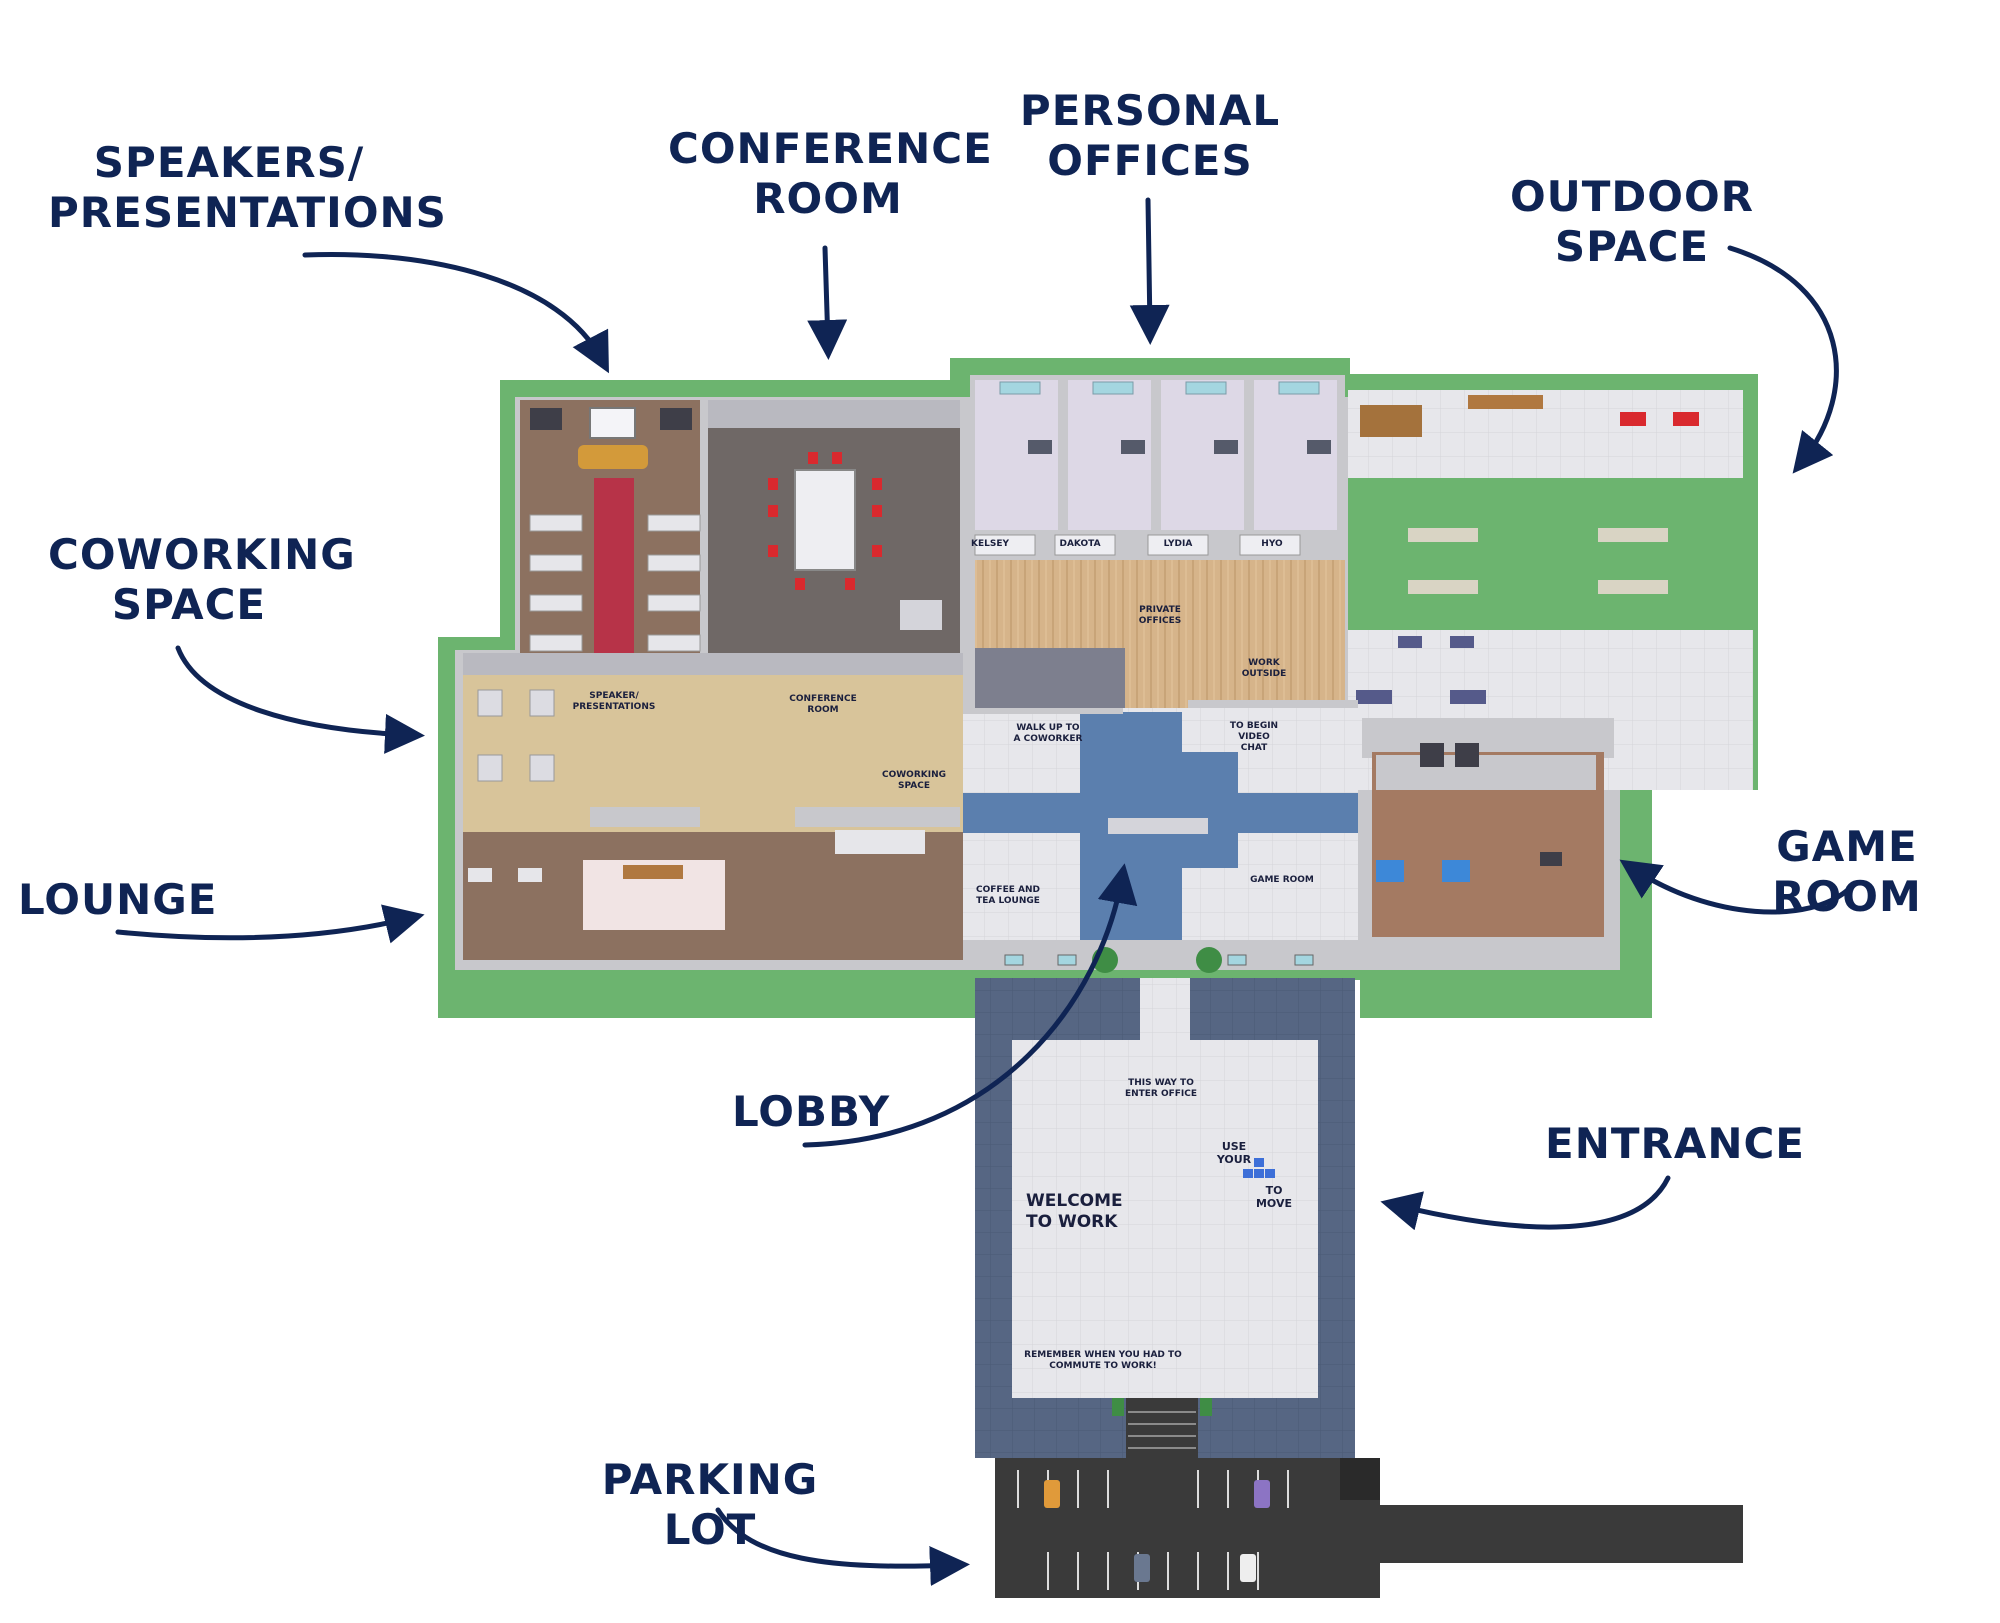 This screenshot has width=2000, height=1623. What do you see at coordinates (1008, 901) in the screenshot?
I see `coffee-map-label-line2: TEA LOUNGE` at bounding box center [1008, 901].